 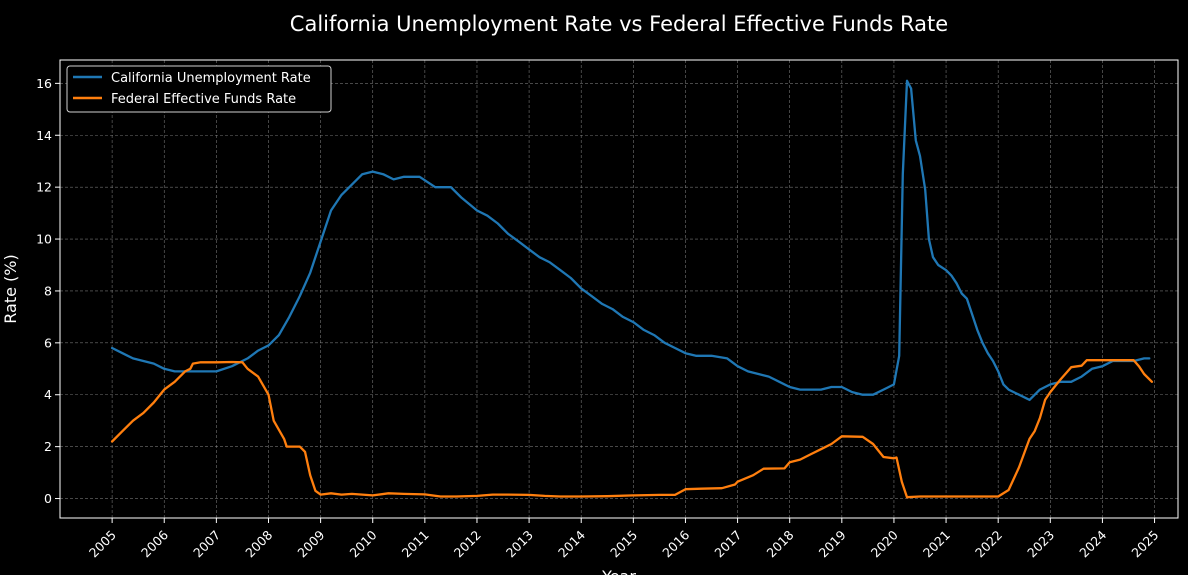 I want to click on y-axis: 0 2 4 6 8 10 12 14 16, so click(x=48, y=291).